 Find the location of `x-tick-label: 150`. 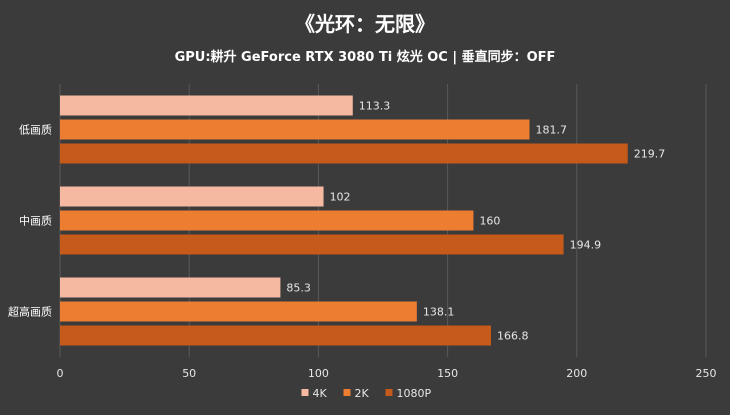

x-tick-label: 150 is located at coordinates (447, 373).